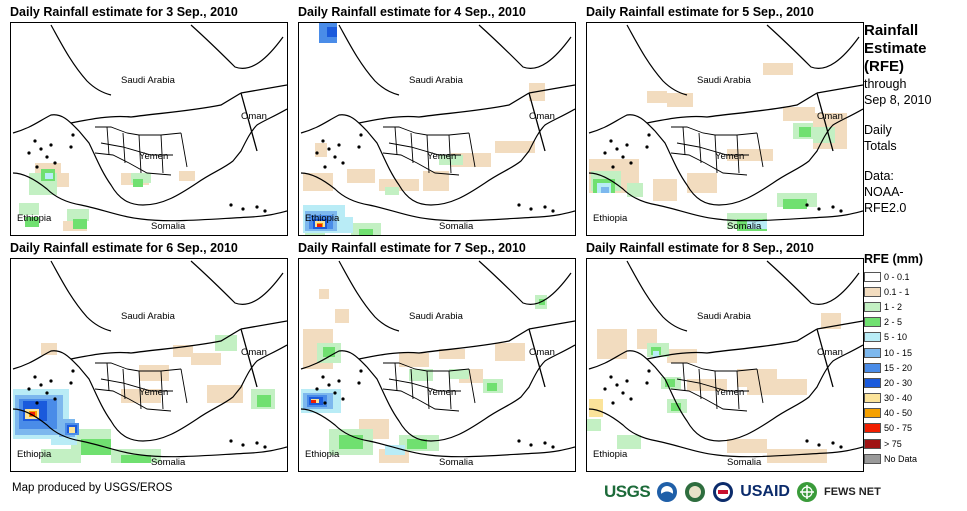 The image size is (967, 511). I want to click on legend-label: 50 - 75, so click(898, 428).